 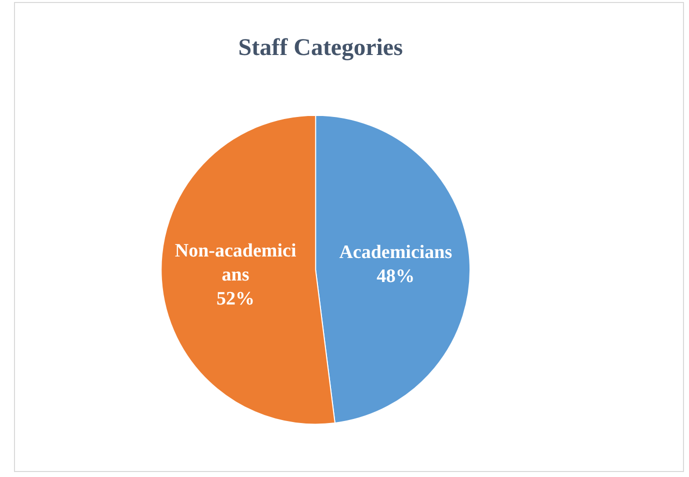 What do you see at coordinates (395, 277) in the screenshot?
I see `data-label: 48%` at bounding box center [395, 277].